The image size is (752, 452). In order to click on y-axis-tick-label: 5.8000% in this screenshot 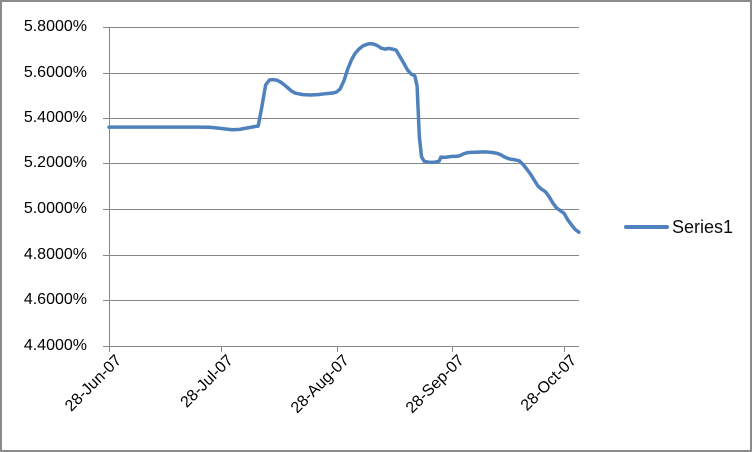, I will do `click(55, 26)`.